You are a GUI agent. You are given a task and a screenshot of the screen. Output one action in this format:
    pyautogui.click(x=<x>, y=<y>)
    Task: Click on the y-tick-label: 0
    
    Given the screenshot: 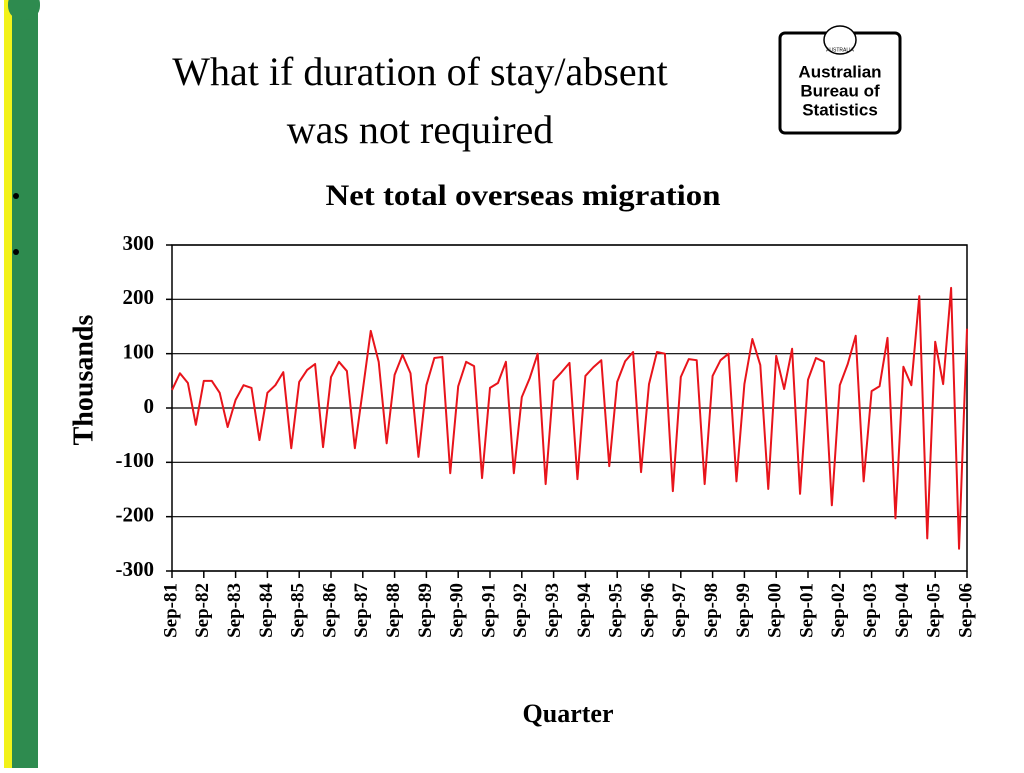 What is the action you would take?
    pyautogui.click(x=149, y=406)
    